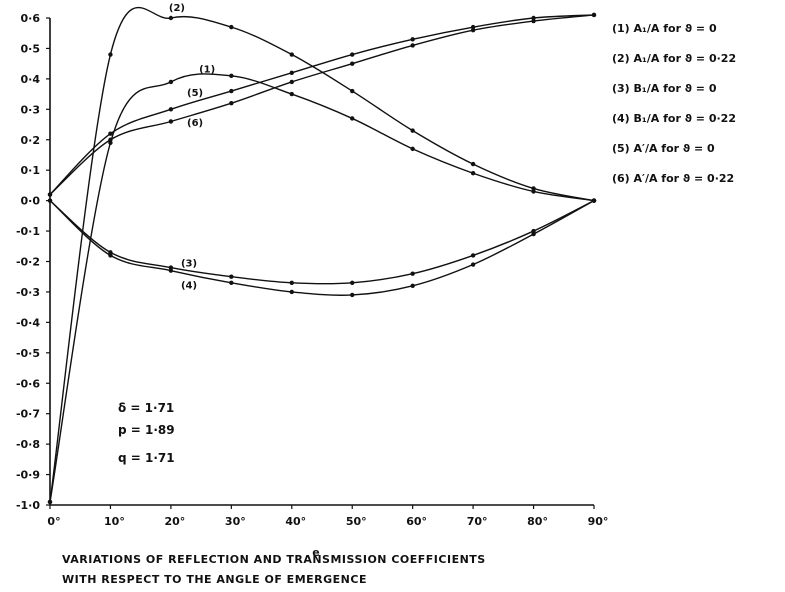 The width and height of the screenshot is (785, 592). Describe the element at coordinates (31, 109) in the screenshot. I see `y-tick-label: 0·3` at that location.